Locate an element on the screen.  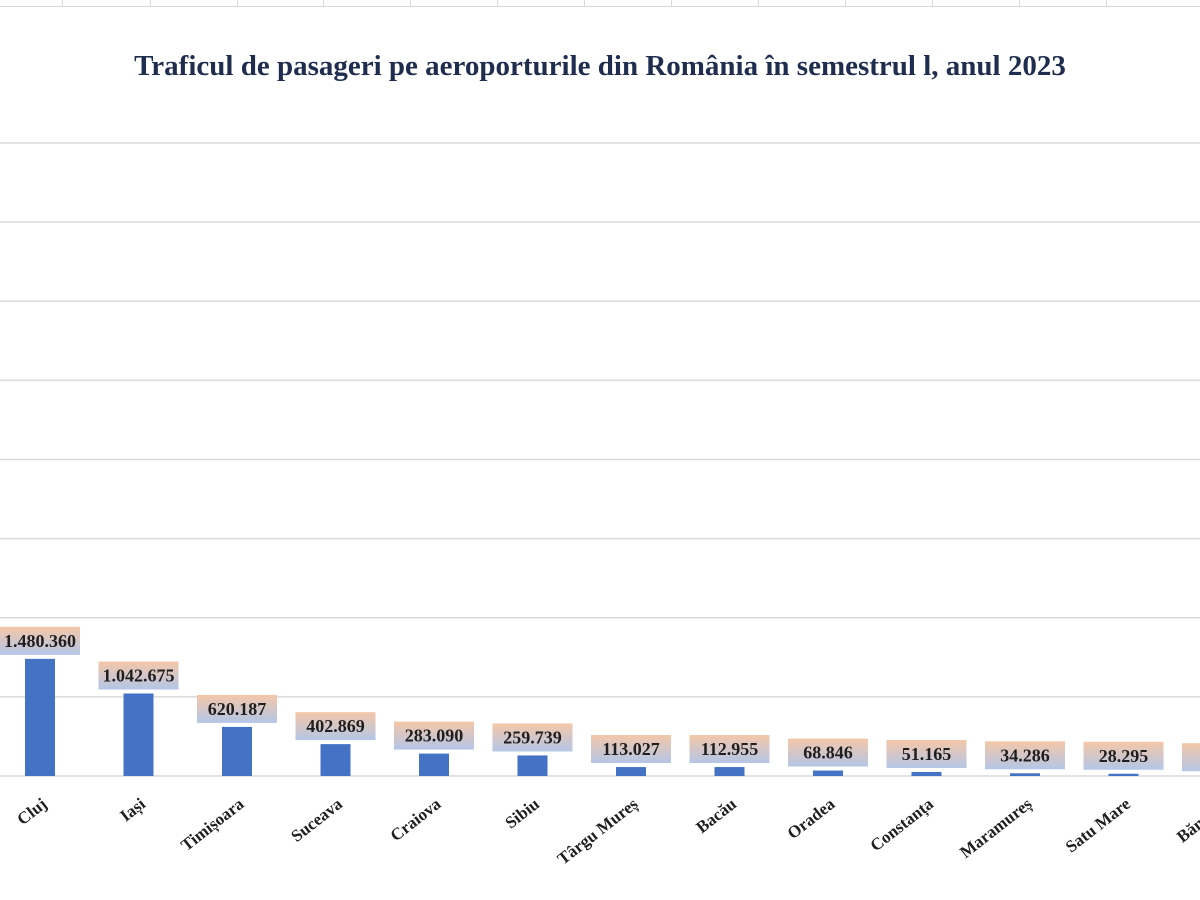
data-label-text: 402.869 is located at coordinates (335, 726).